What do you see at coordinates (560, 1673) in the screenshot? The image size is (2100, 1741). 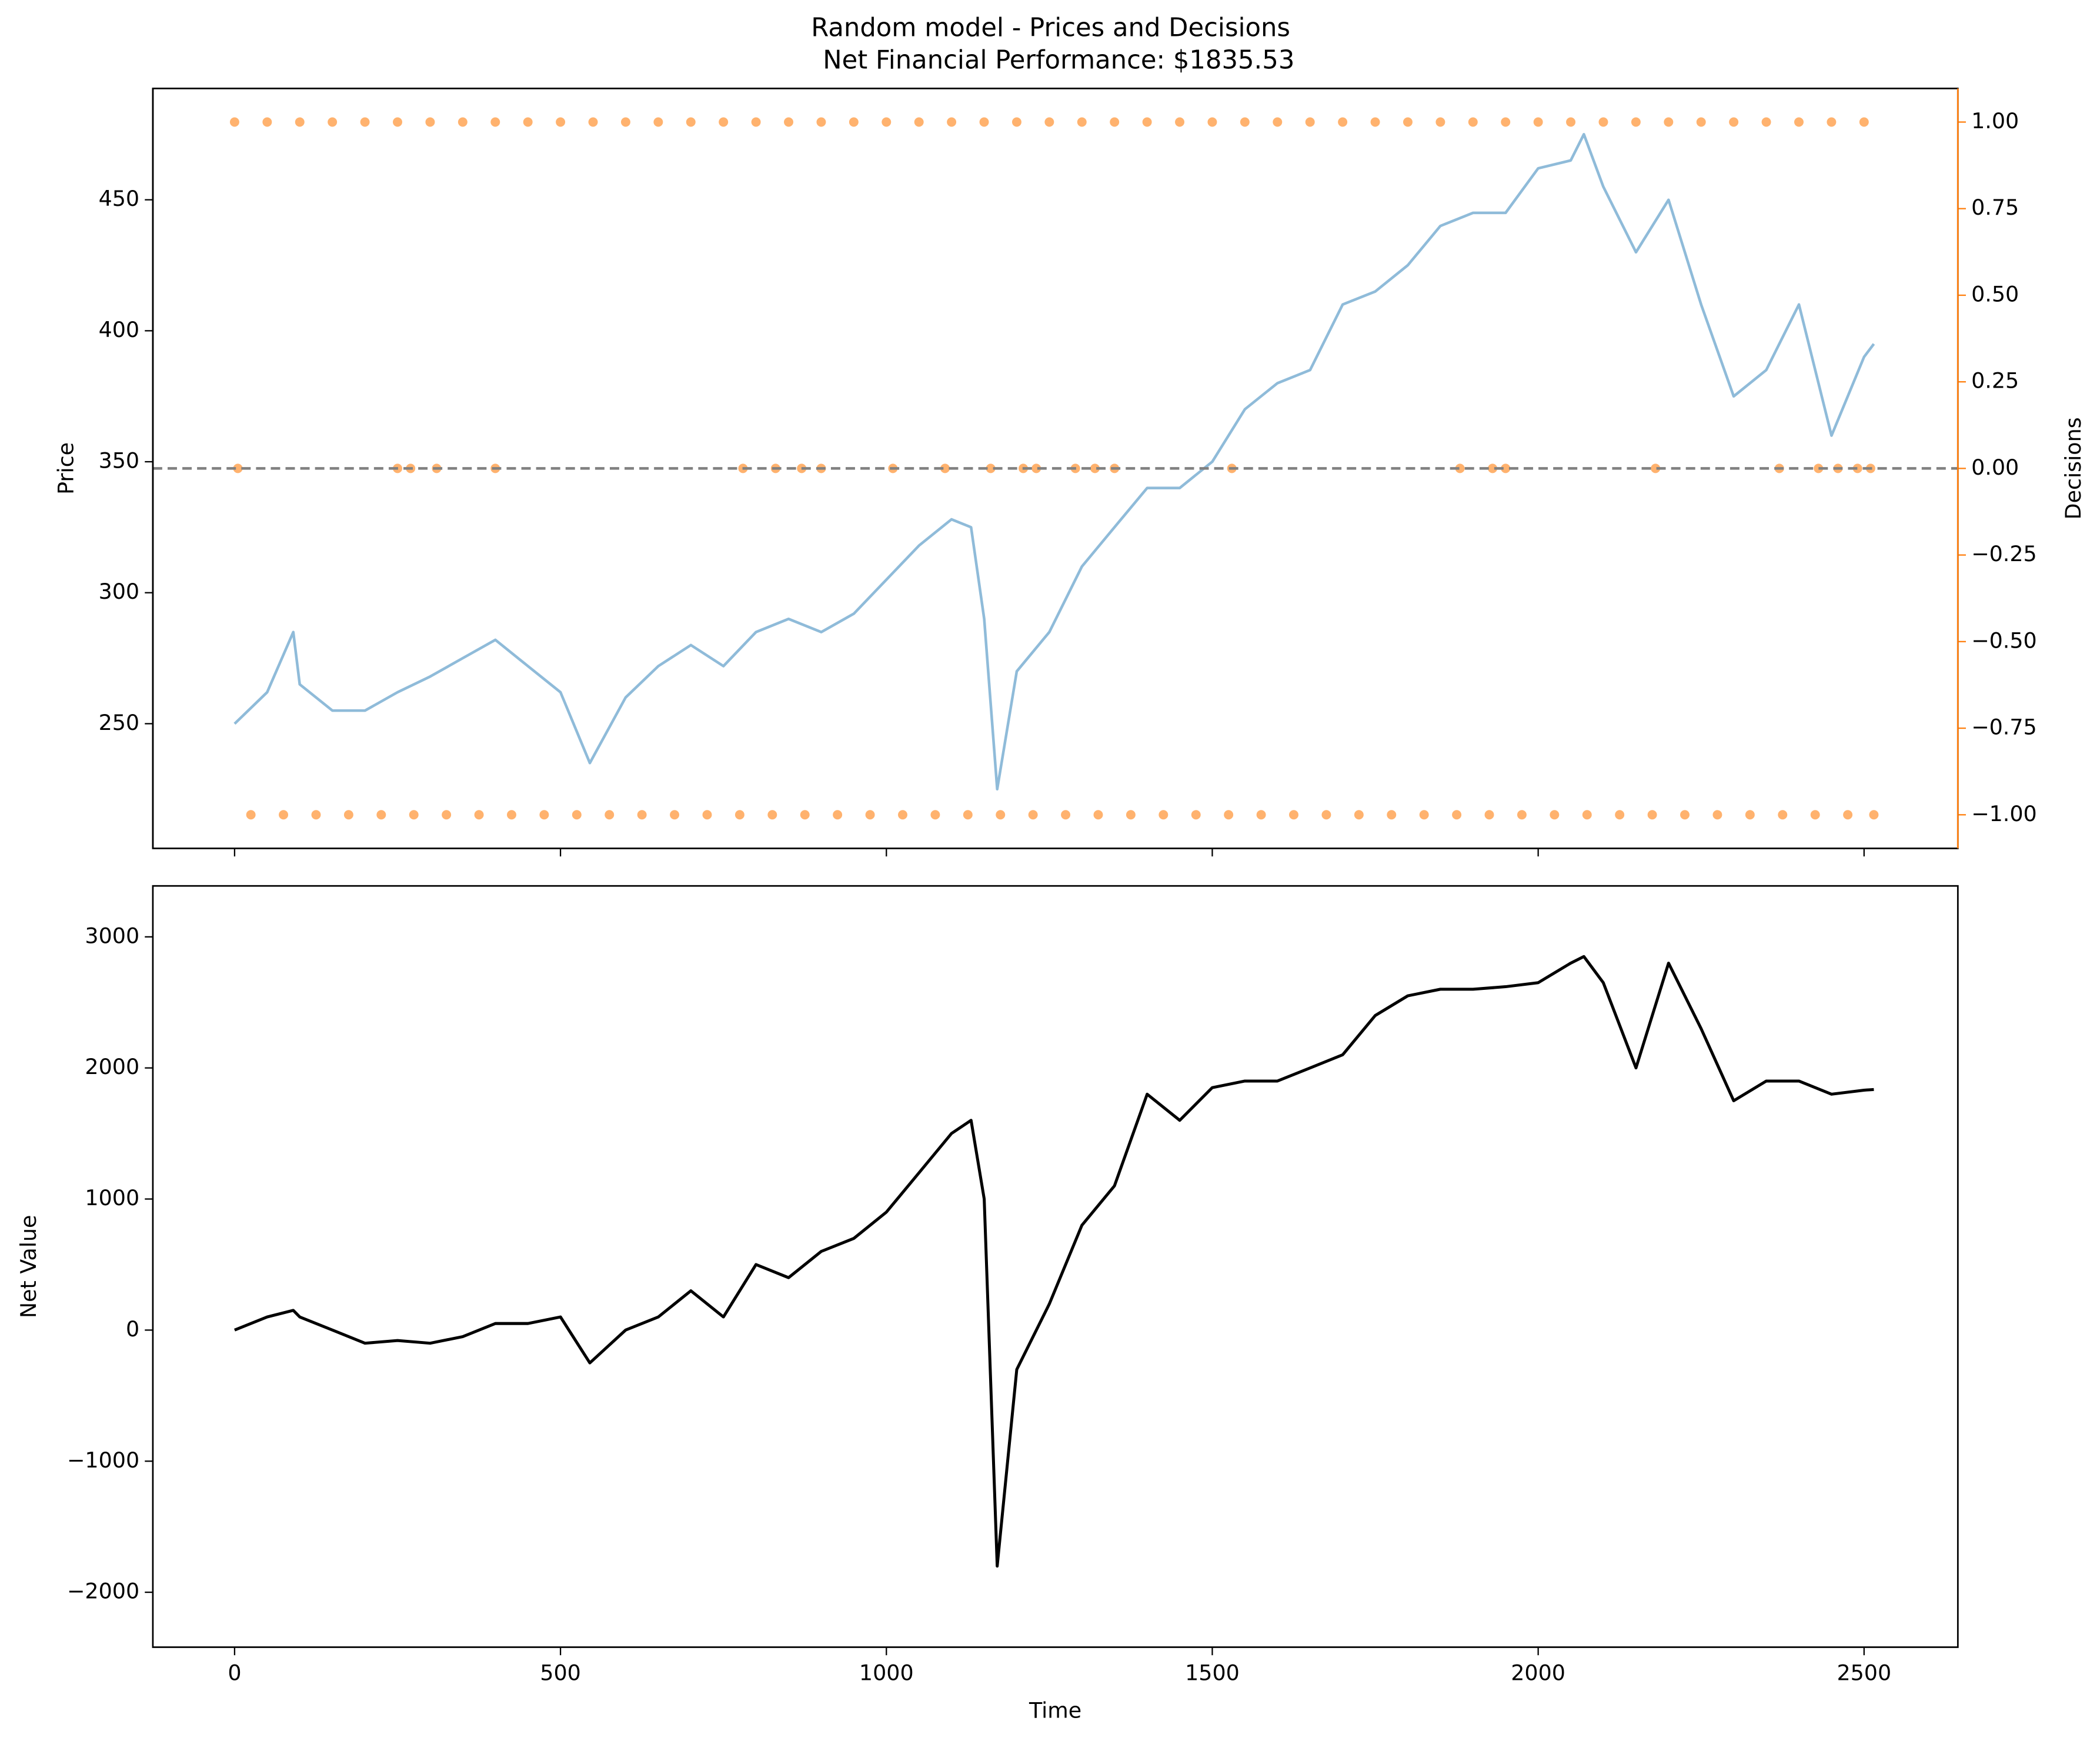 I see `x-tick-label: 500` at bounding box center [560, 1673].